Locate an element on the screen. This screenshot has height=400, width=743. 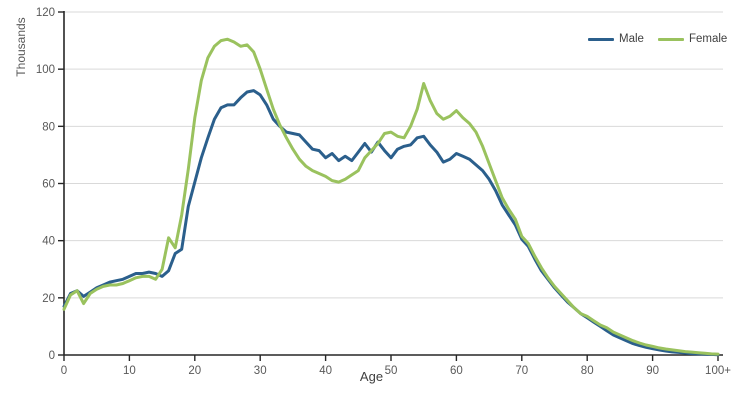
x-tick-label: 40 is located at coordinates (325, 371).